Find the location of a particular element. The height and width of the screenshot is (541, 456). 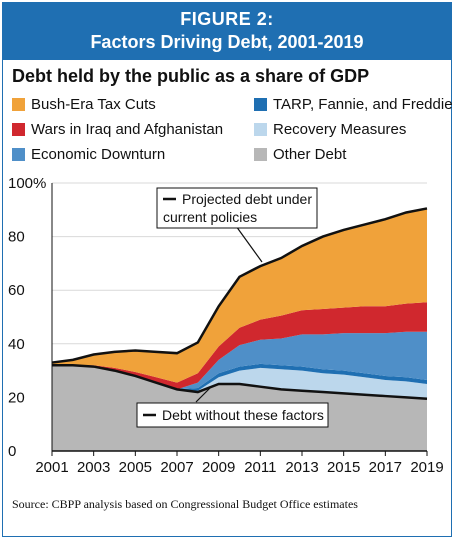

y-tick-label: 0 is located at coordinates (12, 451).